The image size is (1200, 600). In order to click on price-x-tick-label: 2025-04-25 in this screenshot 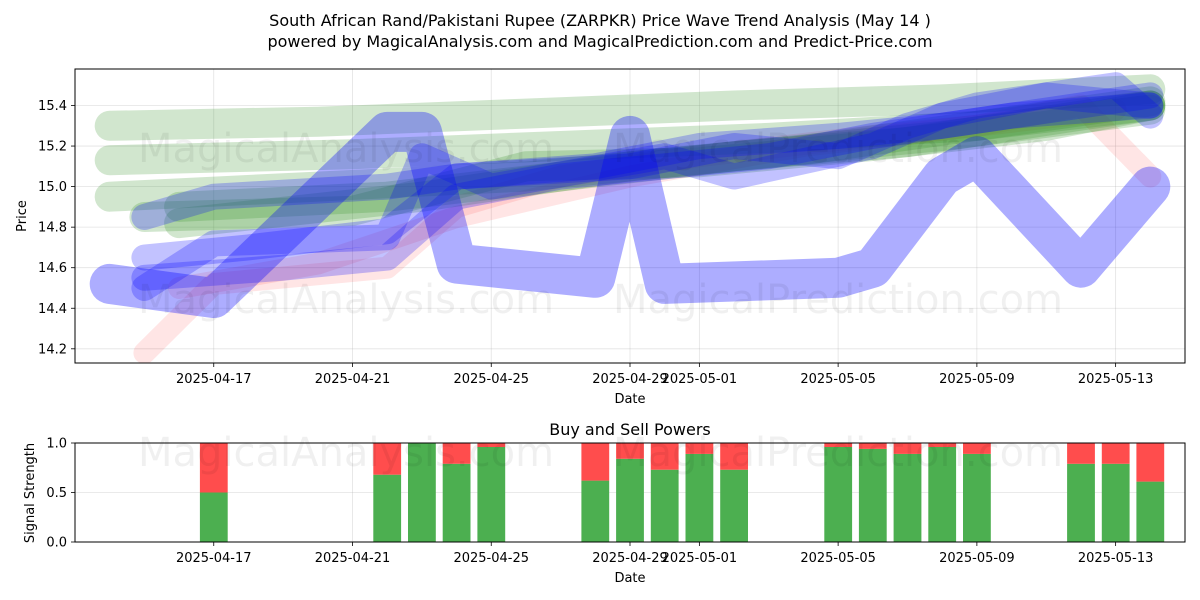, I will do `click(491, 379)`.